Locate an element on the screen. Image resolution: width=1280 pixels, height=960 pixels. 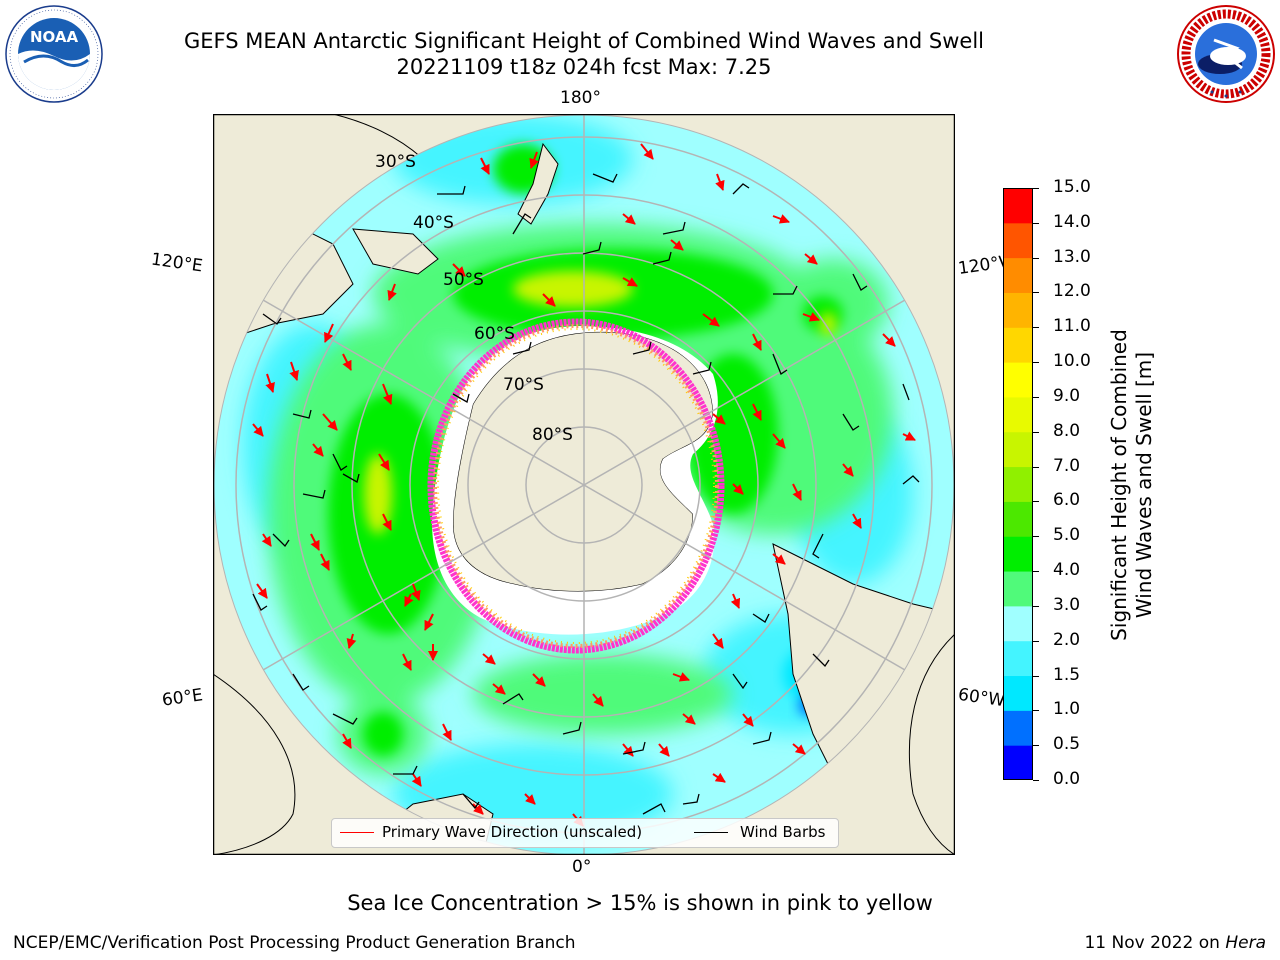
lon-label-60e: 60°E is located at coordinates (182, 698).